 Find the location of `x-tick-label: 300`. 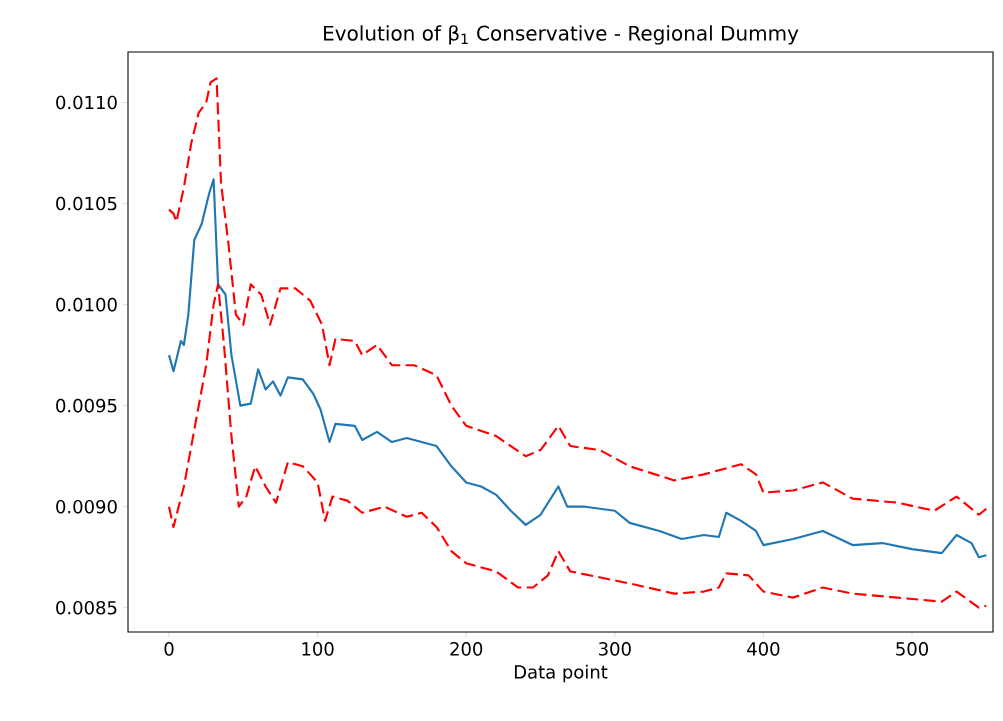

x-tick-label: 300 is located at coordinates (615, 649).